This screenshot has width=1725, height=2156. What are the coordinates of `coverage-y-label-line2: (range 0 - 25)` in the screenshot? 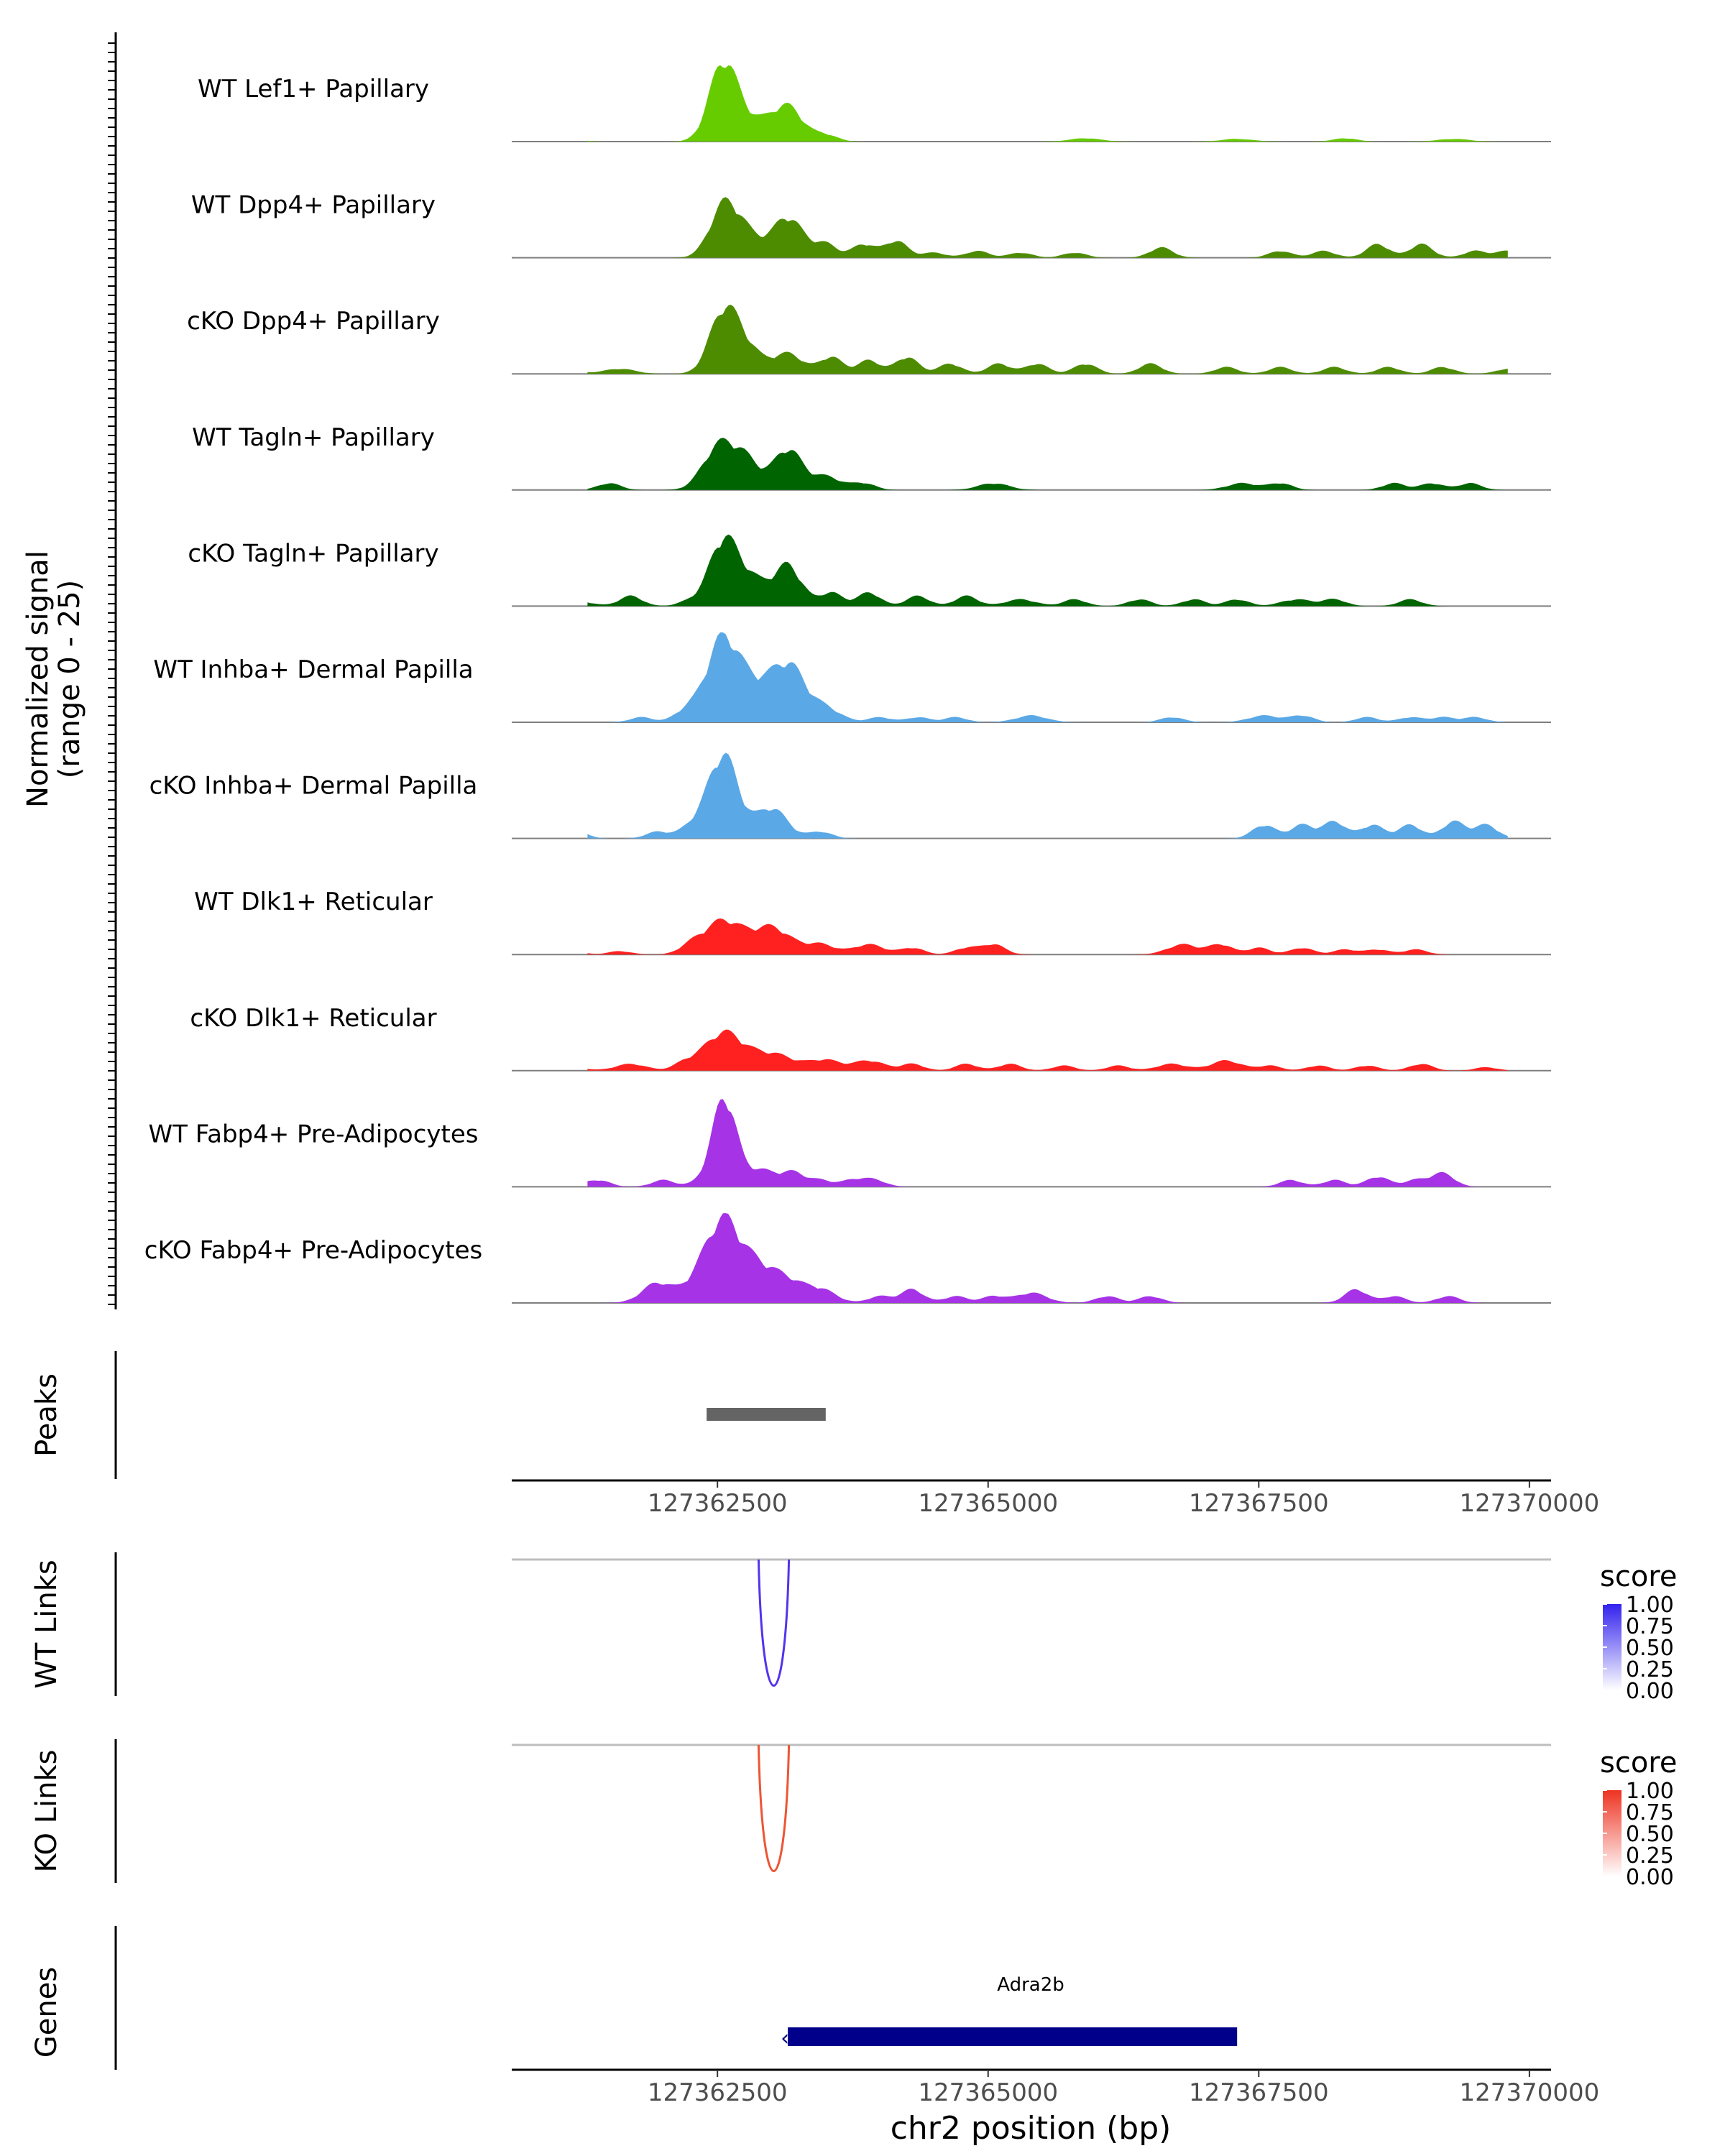 It's located at (69, 679).